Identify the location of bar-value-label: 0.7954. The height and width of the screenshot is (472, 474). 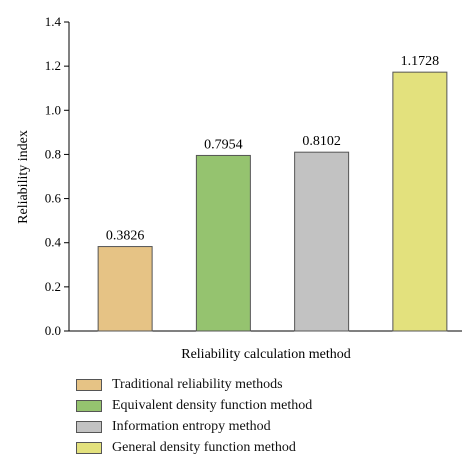
(223, 144).